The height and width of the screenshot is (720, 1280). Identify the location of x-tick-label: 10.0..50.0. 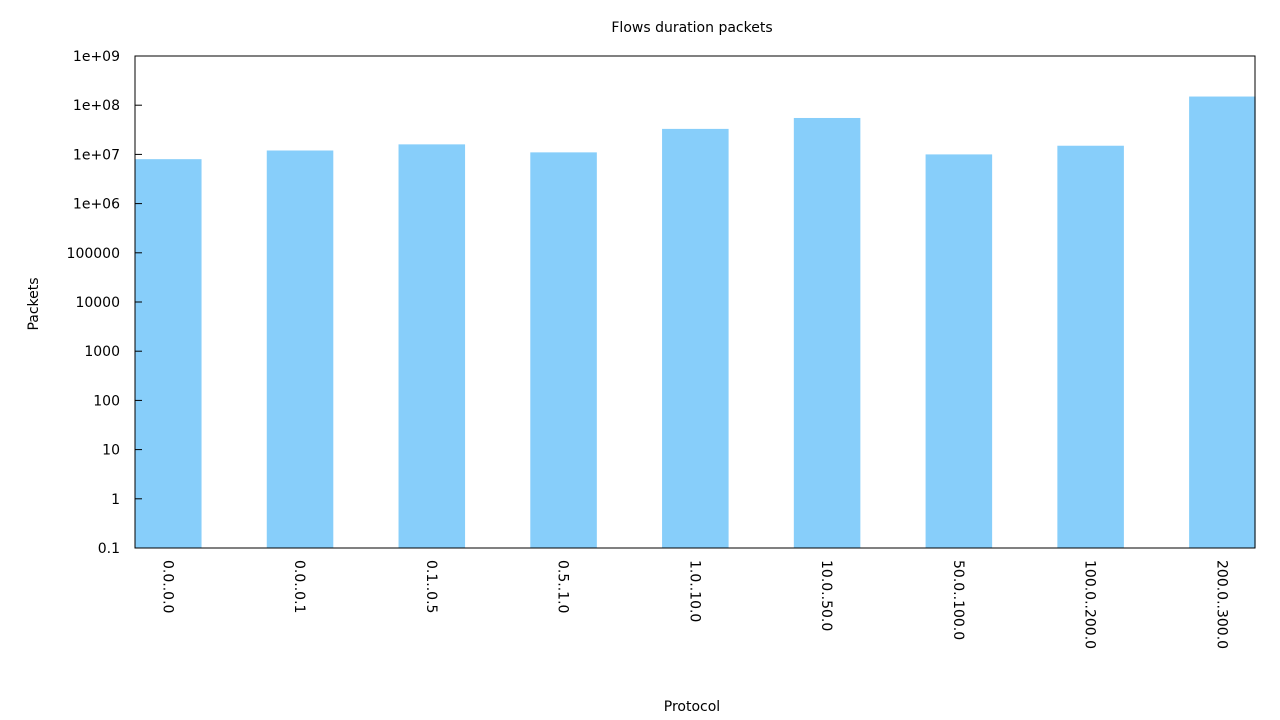
(826, 595).